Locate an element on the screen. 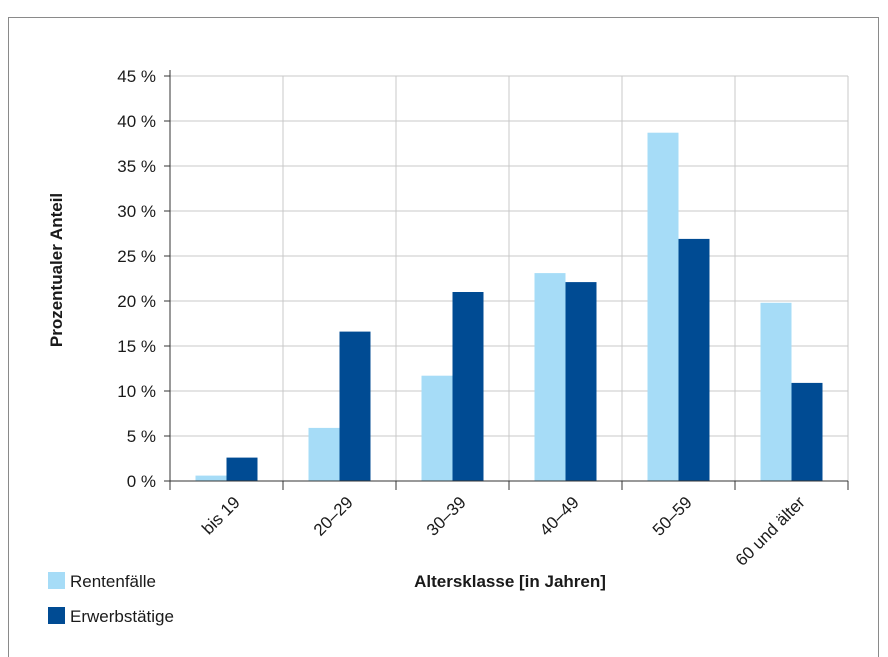 This screenshot has height=657, width=888. y-tick-label: 35 % is located at coordinates (136, 166).